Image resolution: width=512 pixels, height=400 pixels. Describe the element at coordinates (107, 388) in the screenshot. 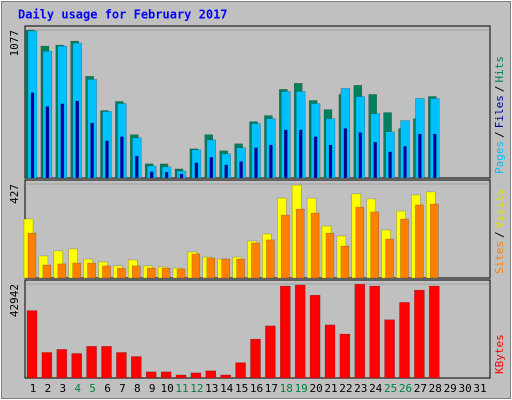

I see `x-tick-label: 6` at that location.